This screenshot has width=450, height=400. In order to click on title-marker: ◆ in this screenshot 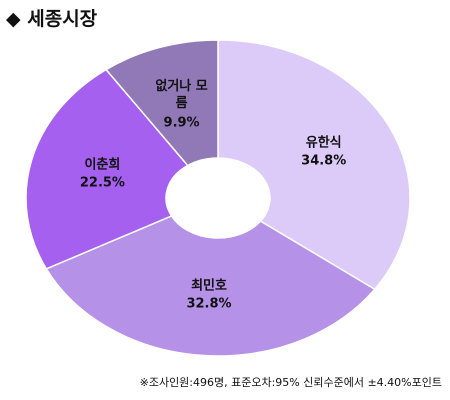, I will do `click(17, 19)`.